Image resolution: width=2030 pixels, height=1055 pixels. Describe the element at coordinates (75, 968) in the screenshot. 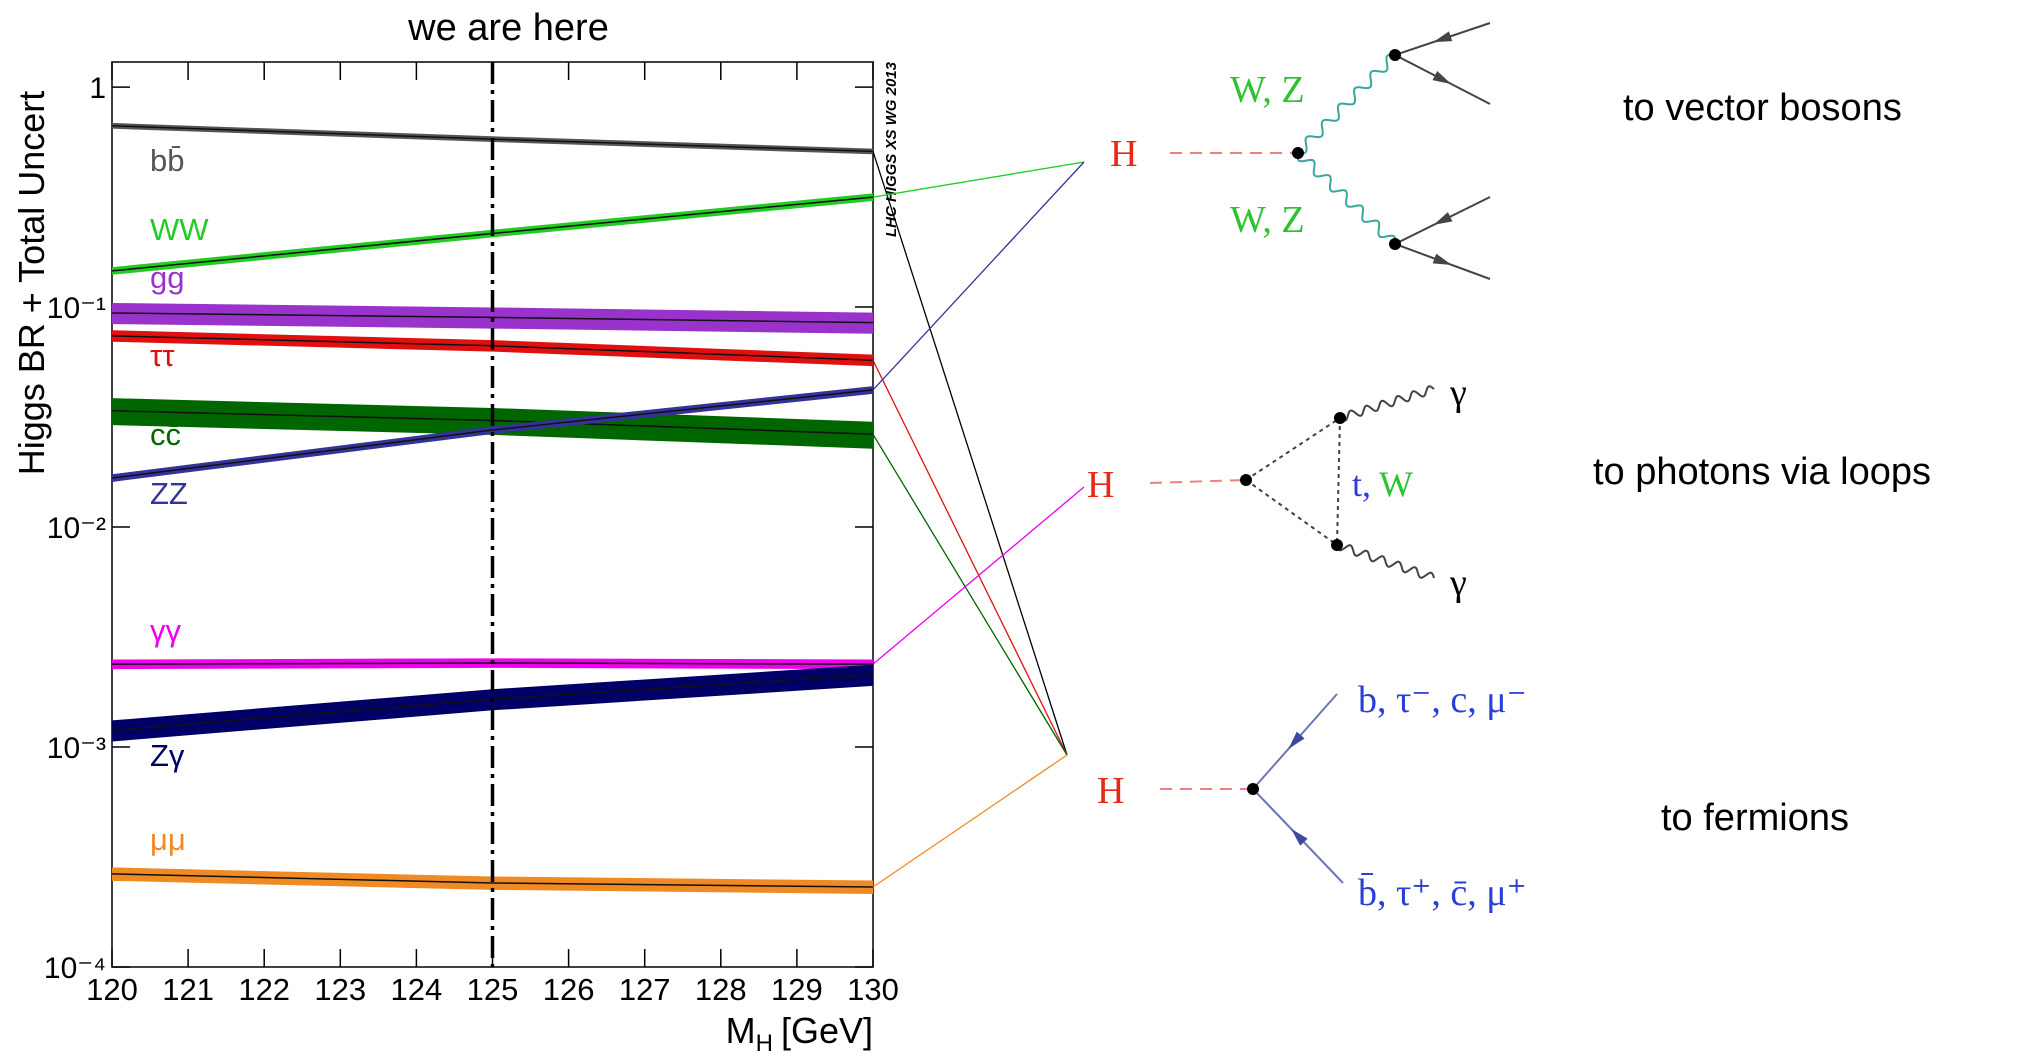

I see `y-tick-label: 10⁻⁴` at that location.